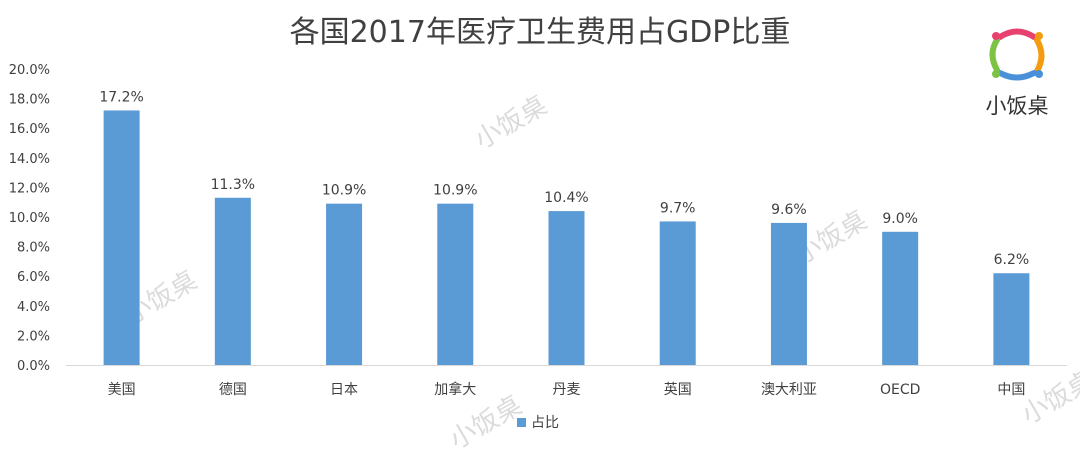 The image size is (1080, 469). Describe the element at coordinates (900, 390) in the screenshot. I see `x-tick-label: OECD` at that location.